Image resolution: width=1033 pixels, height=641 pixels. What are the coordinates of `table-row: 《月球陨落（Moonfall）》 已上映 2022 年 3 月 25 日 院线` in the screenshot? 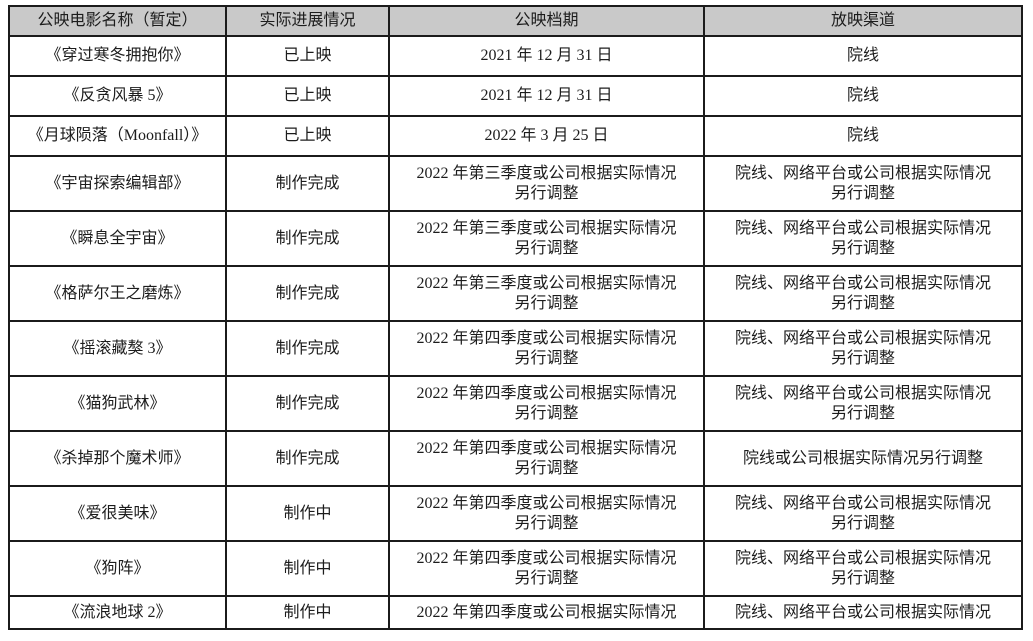 It's located at (515, 136).